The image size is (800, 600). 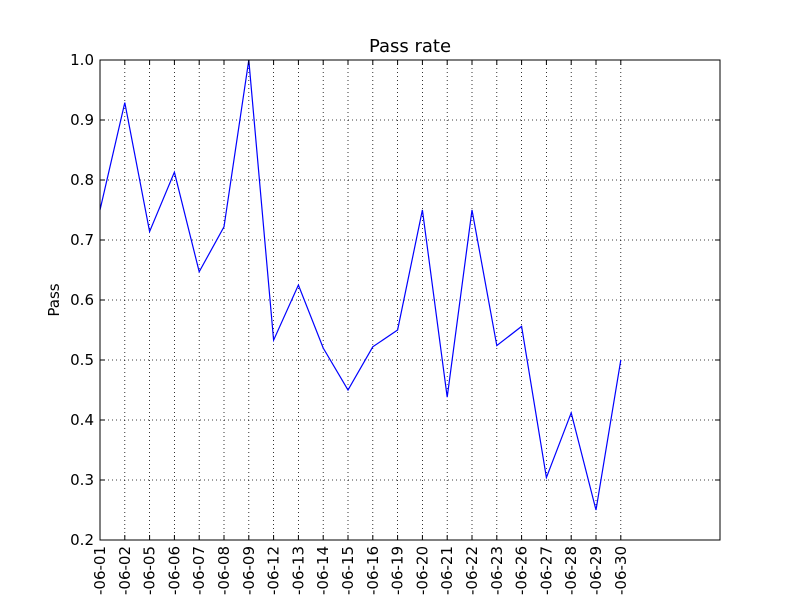 What do you see at coordinates (199, 570) in the screenshot?
I see `x-tick-label: -06-07` at bounding box center [199, 570].